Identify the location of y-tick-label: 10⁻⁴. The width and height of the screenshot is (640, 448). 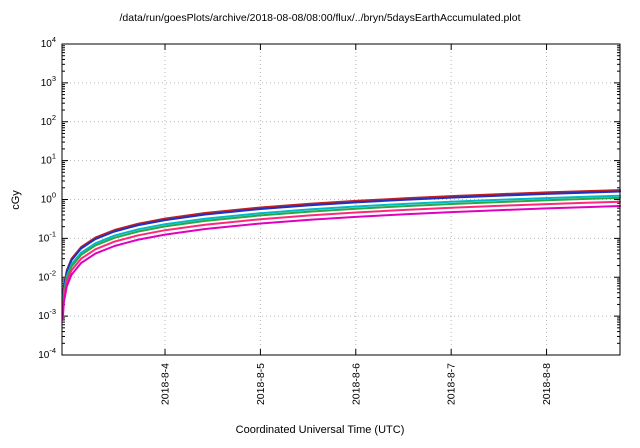
(47, 353).